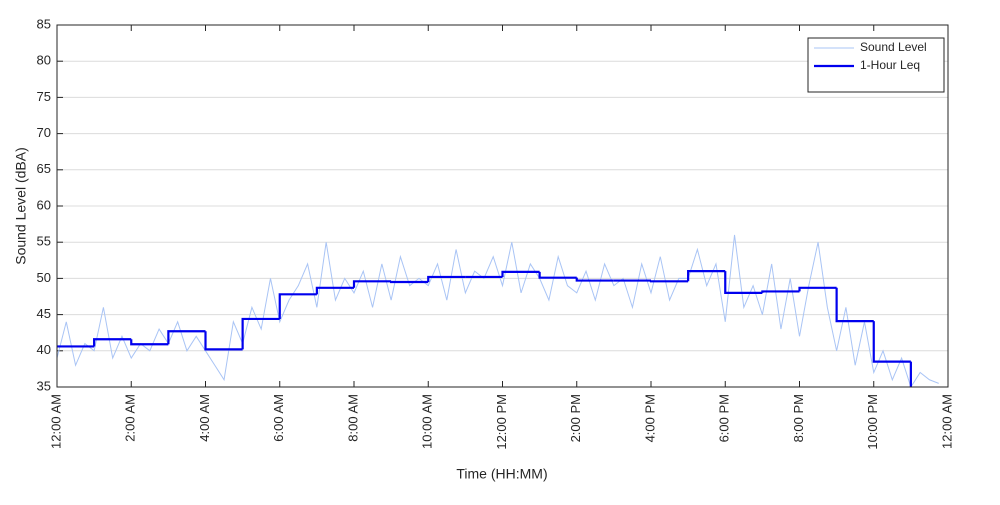 The height and width of the screenshot is (505, 1000). What do you see at coordinates (893, 47) in the screenshot?
I see `legend-label: Sound Level` at bounding box center [893, 47].